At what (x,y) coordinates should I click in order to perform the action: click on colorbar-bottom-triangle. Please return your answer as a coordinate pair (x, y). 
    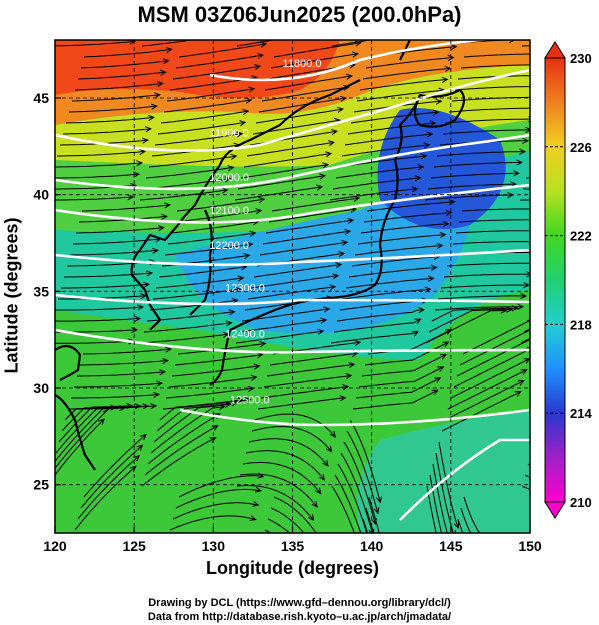
    Looking at the image, I should click on (555, 510).